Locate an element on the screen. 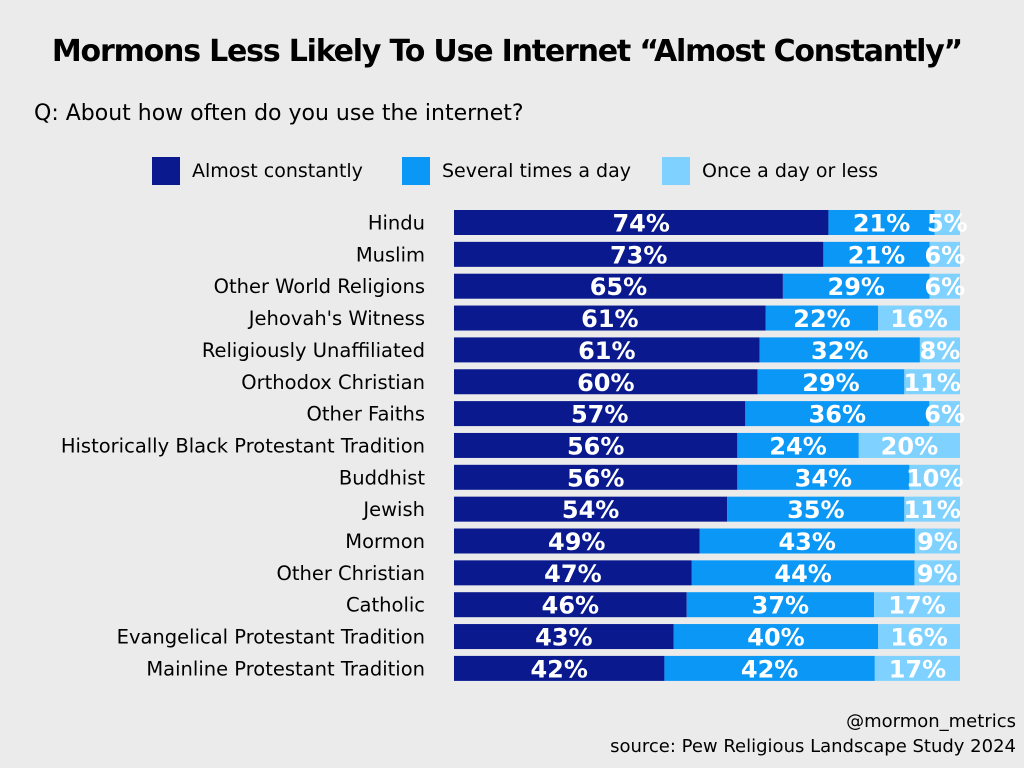 The height and width of the screenshot is (768, 1024). bar-mormon-several-times-a-day is located at coordinates (807, 541).